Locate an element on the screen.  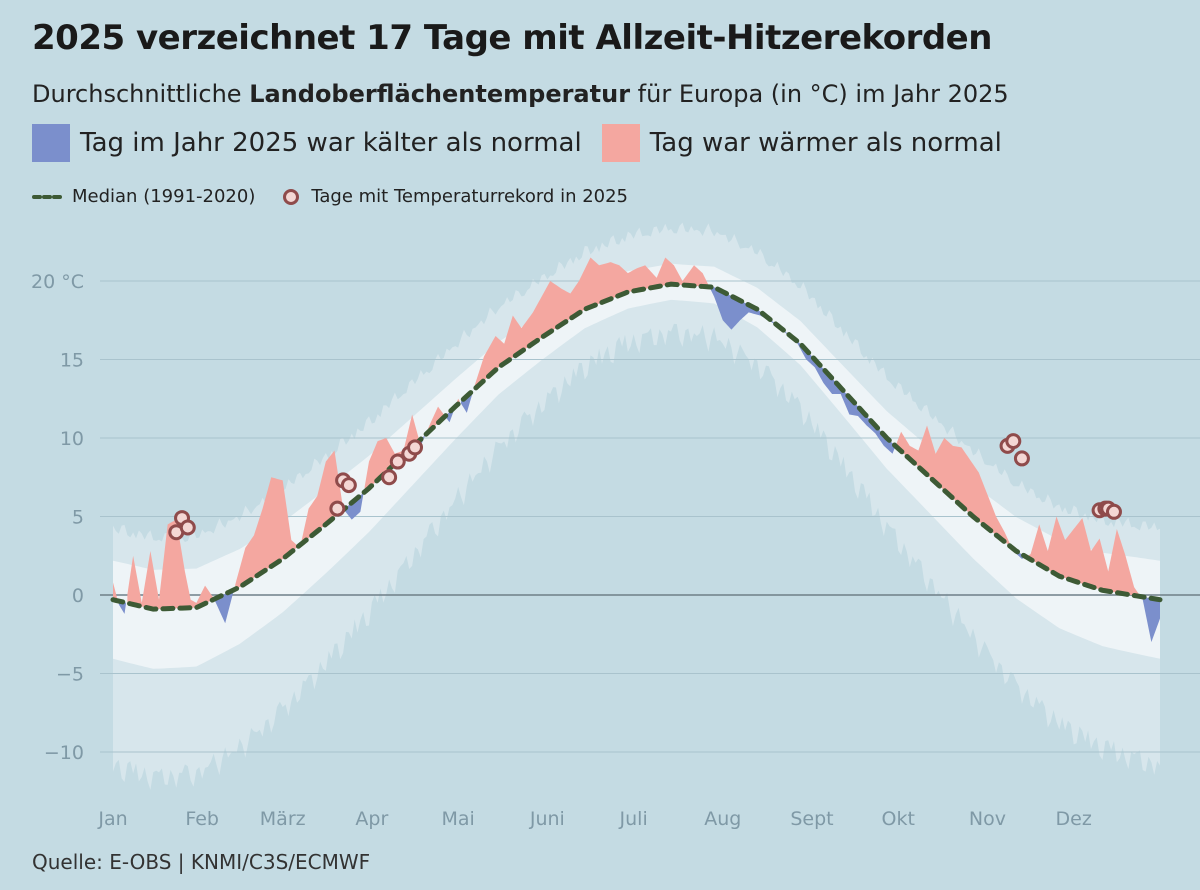
legend-colder: Tag im Jahr 2025 war kälter als normal is located at coordinates (307, 143).